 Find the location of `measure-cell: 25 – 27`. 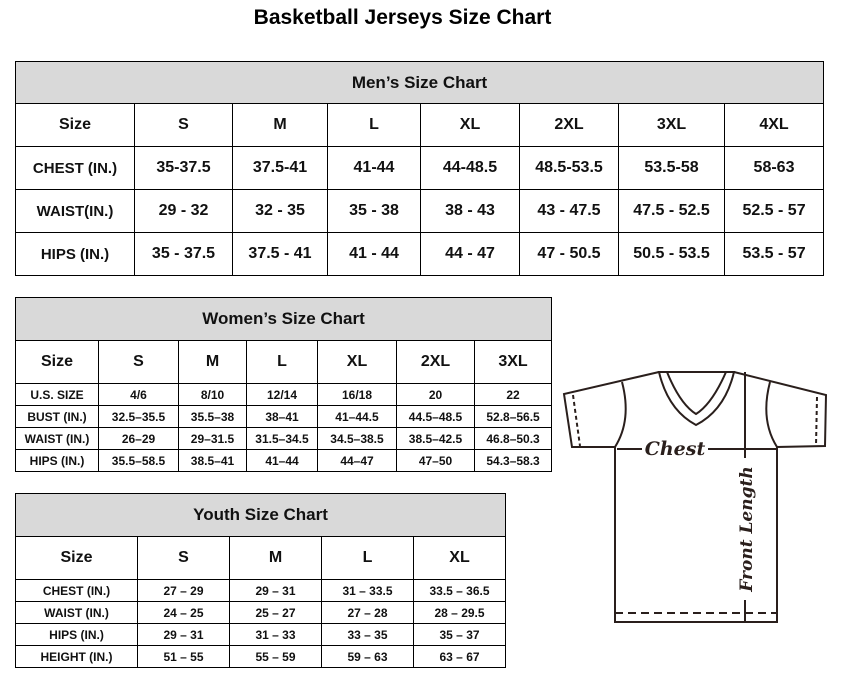

measure-cell: 25 – 27 is located at coordinates (275, 612).